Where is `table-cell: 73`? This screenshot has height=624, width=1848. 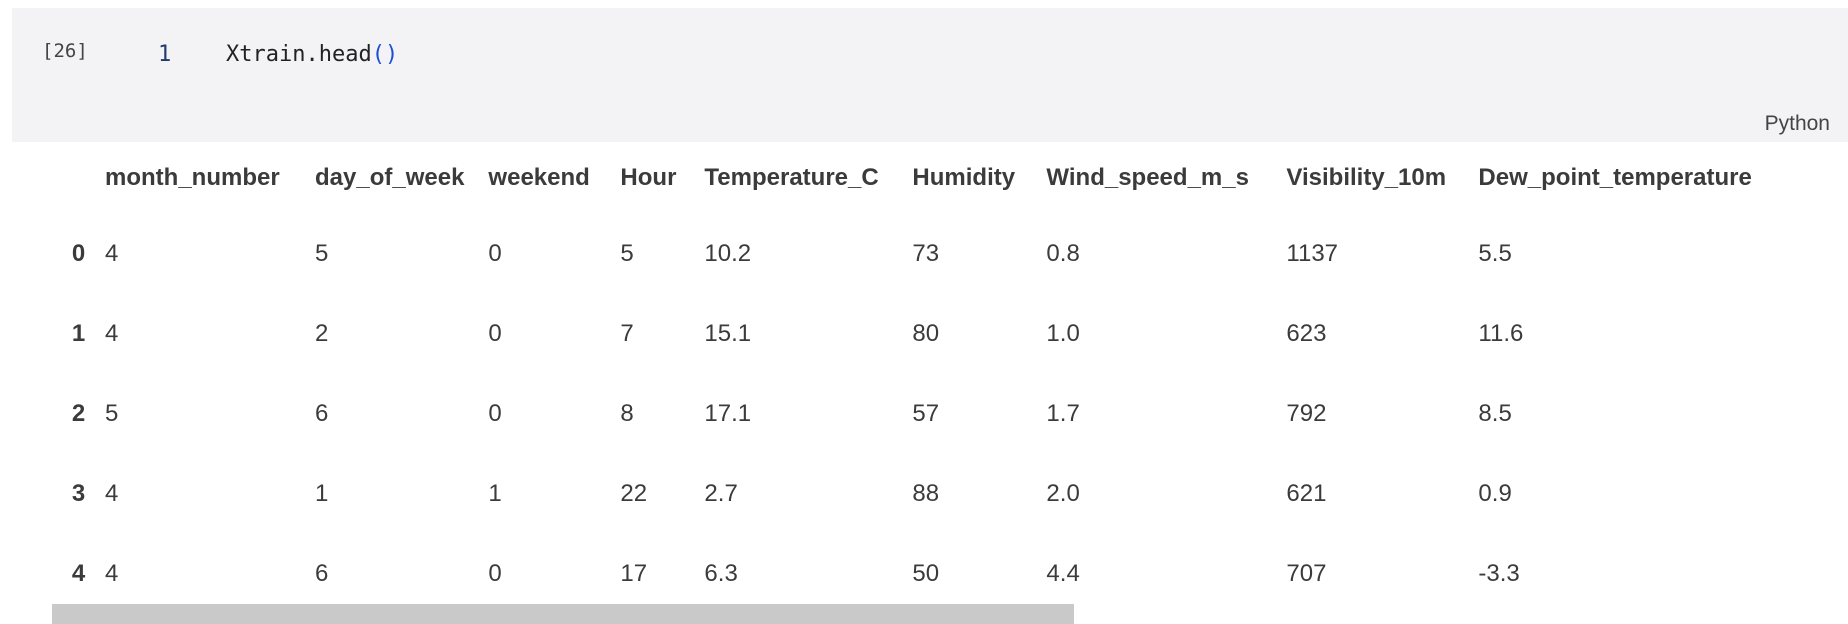
table-cell: 73 is located at coordinates (926, 253).